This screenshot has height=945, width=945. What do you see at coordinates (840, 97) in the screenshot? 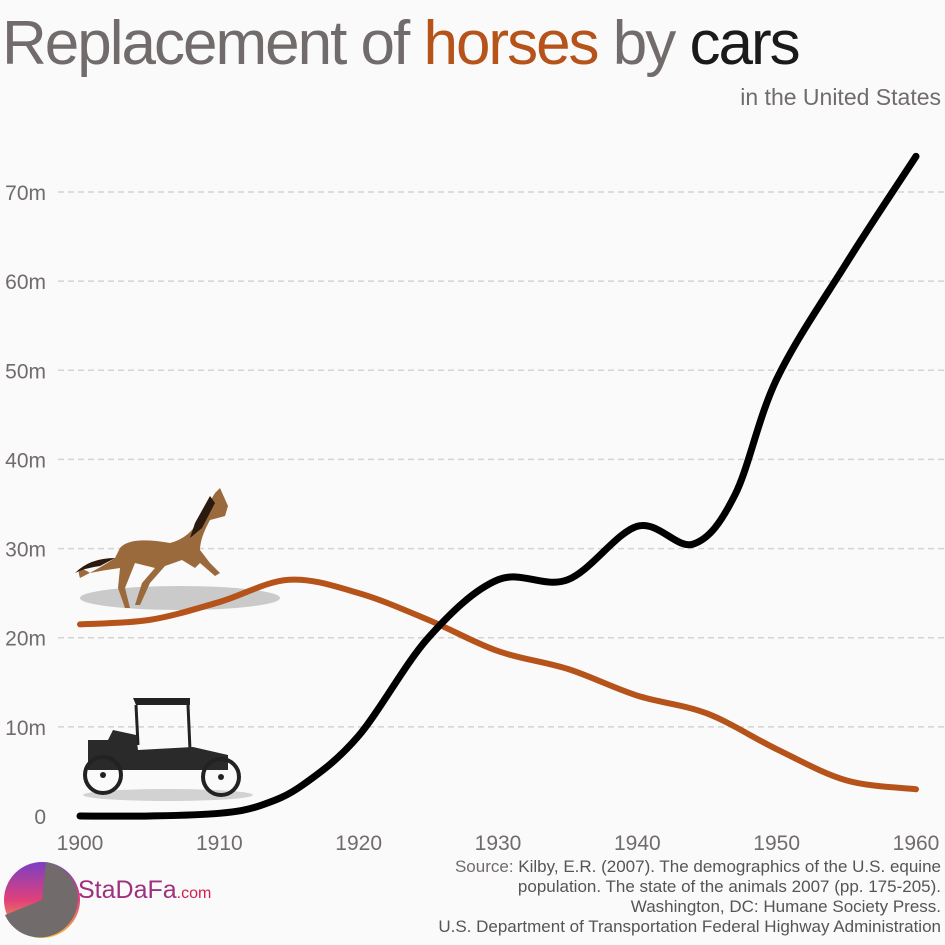
I see `chart-subtitle: in the United States` at bounding box center [840, 97].